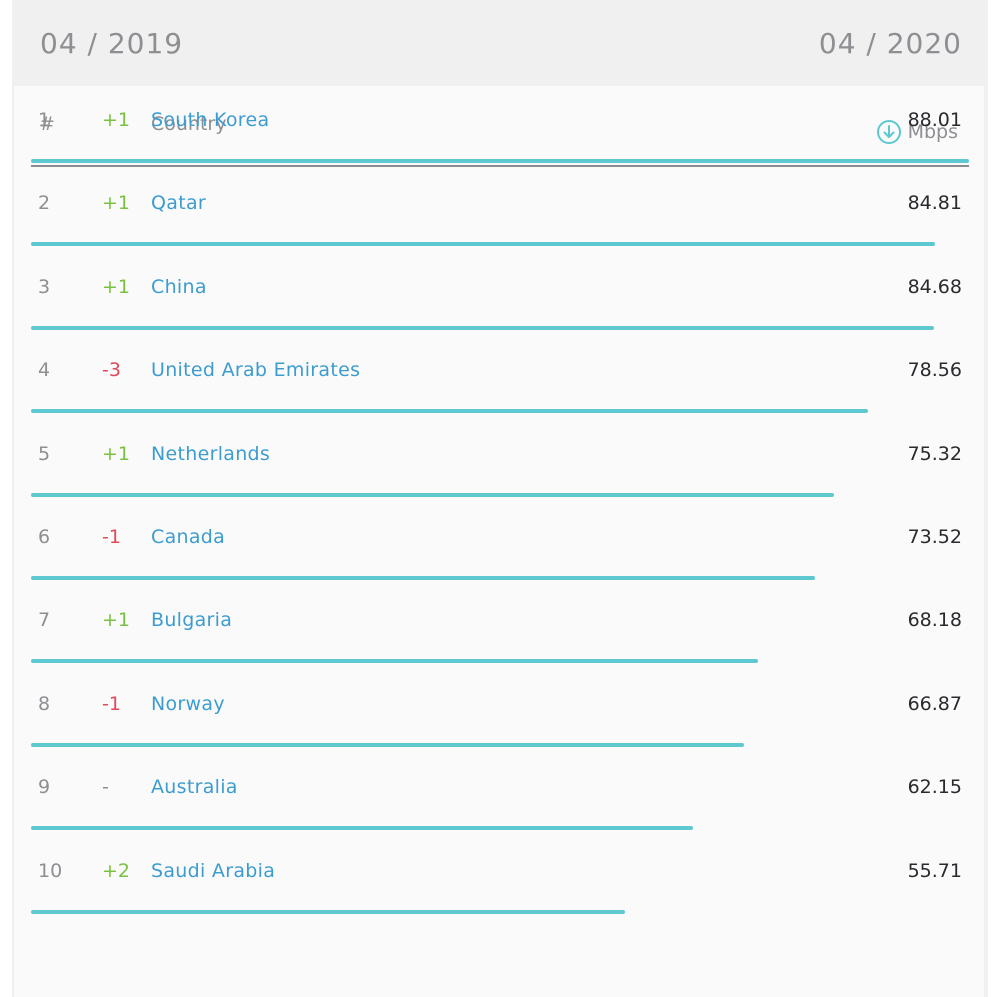 This screenshot has height=997, width=1000. Describe the element at coordinates (189, 124) in the screenshot. I see `column-header-country: Country` at that location.